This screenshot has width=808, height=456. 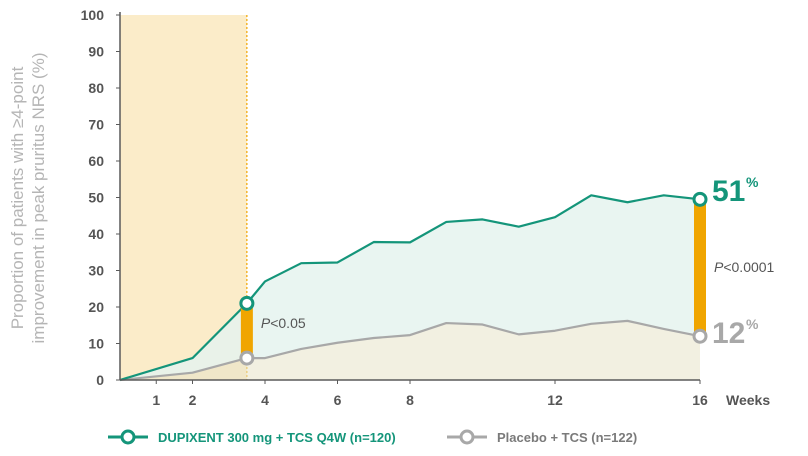 I want to click on end-value-dupixent-pct: %, so click(x=752, y=182).